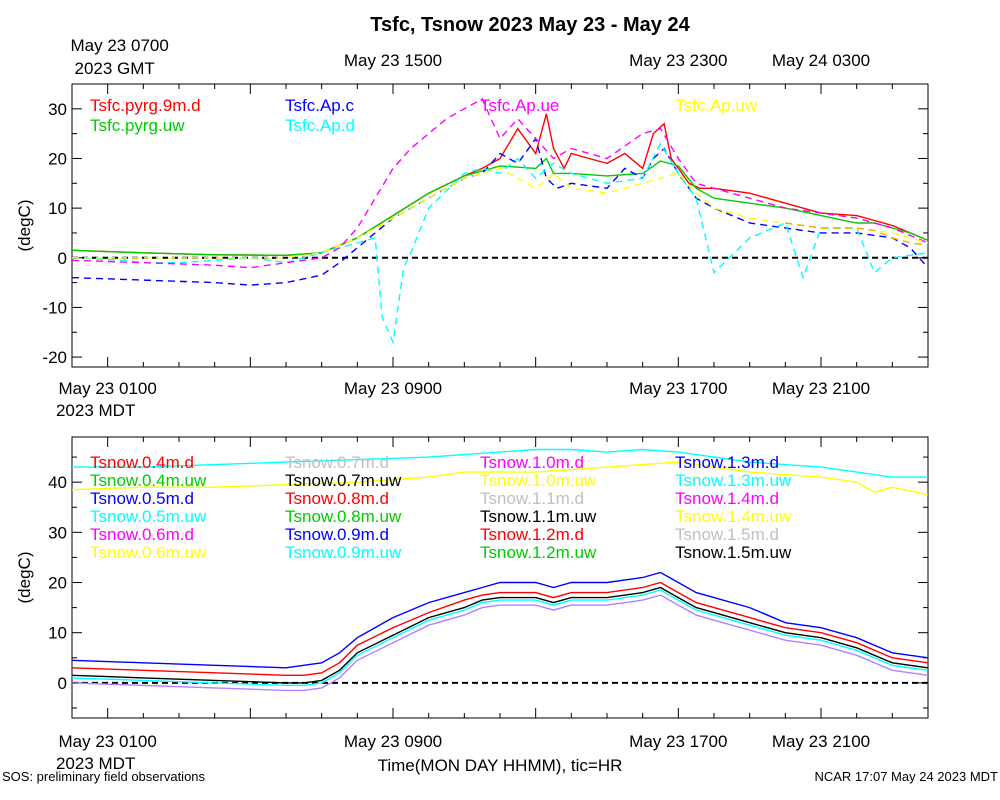 This screenshot has width=1000, height=800. Describe the element at coordinates (337, 534) in the screenshot. I see `legend-entry: Tsnow.0.9m.d` at that location.